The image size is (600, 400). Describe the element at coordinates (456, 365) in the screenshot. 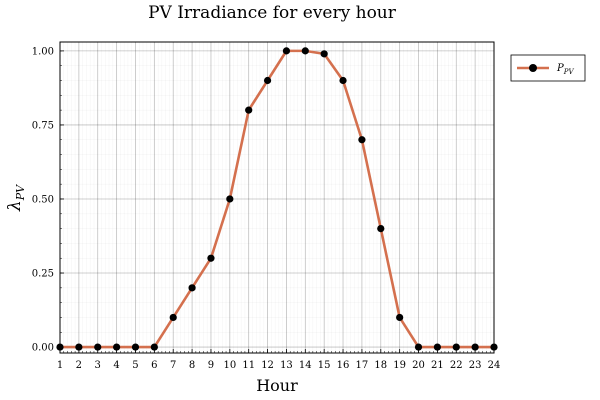

I see `x-tick-label: 22` at that location.